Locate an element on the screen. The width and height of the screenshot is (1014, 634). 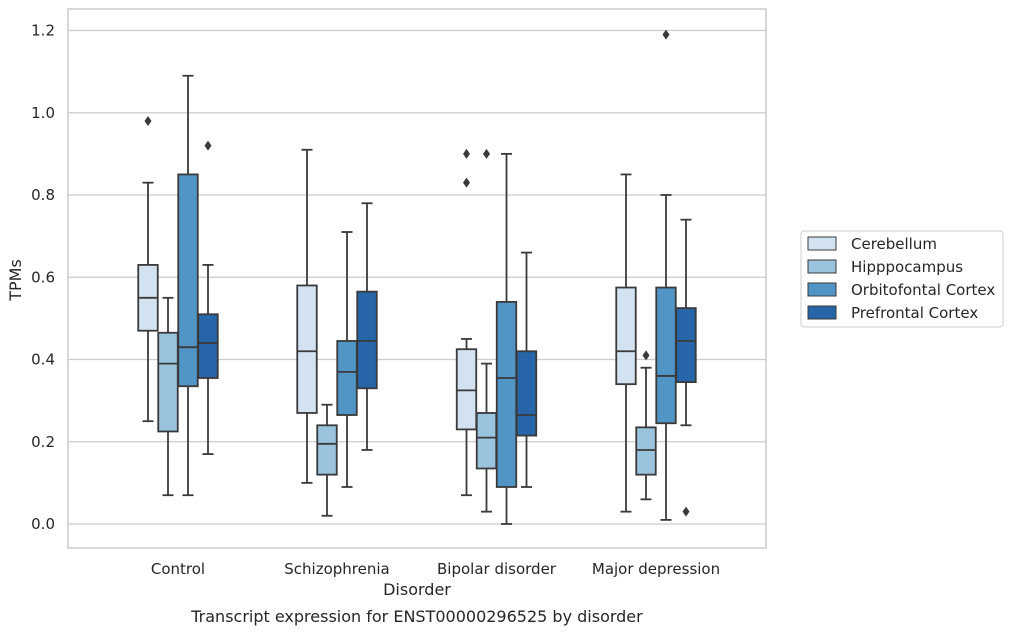
y-tick-label: 0.0 is located at coordinates (43, 524).